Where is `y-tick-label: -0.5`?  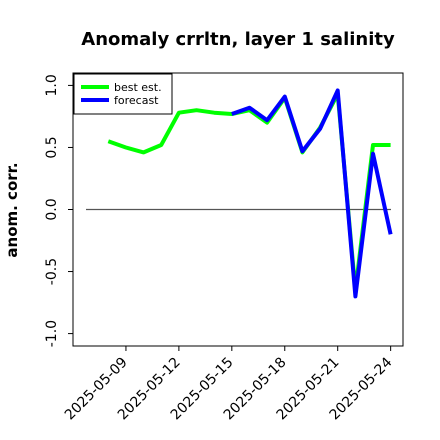 y-tick-label: -0.5 is located at coordinates (52, 271).